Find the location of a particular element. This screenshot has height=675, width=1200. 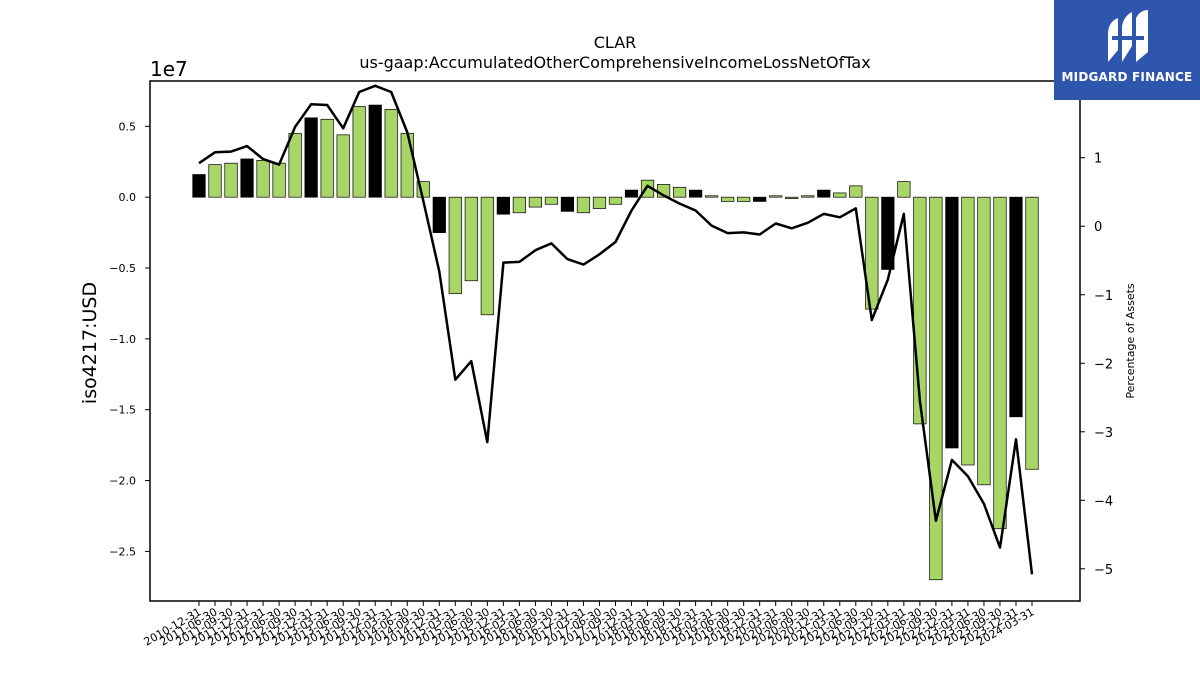

y-tick-label: 0.5 is located at coordinates (128, 126).